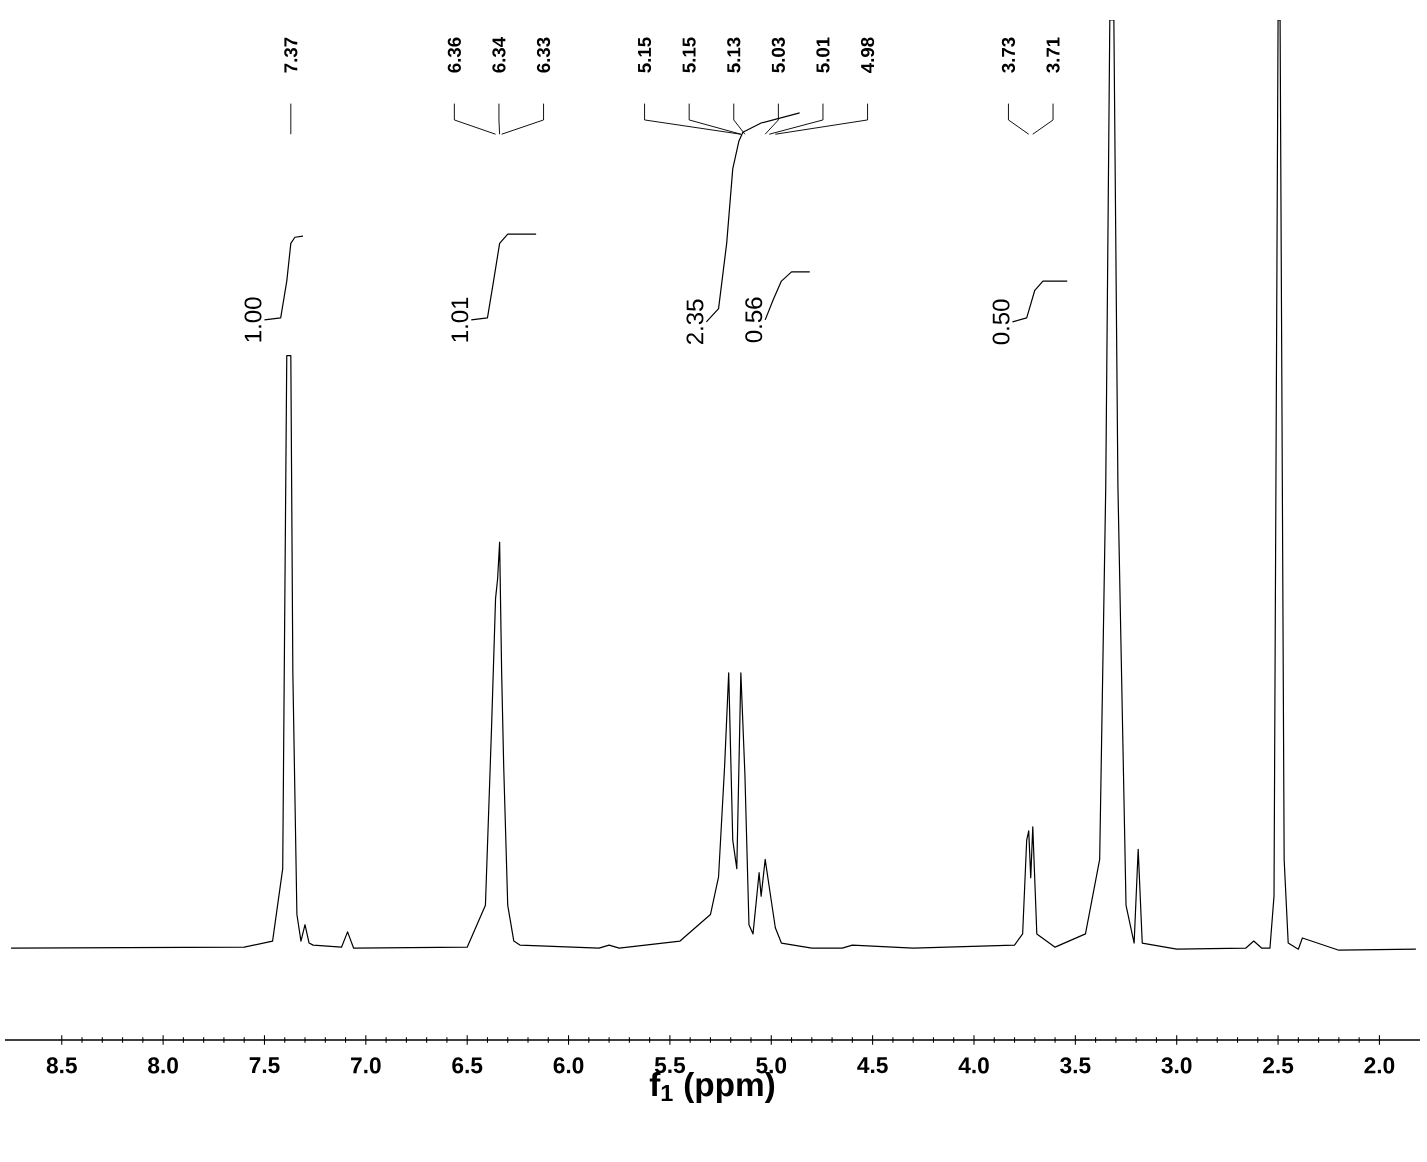 This screenshot has width=1427, height=1162. I want to click on annotation: 3.71, so click(1053, 55).